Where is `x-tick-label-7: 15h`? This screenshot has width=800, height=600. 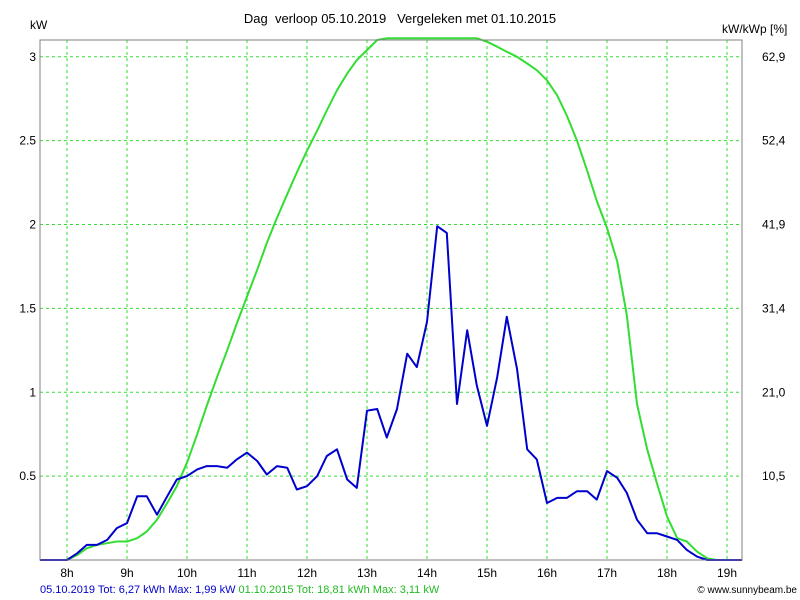 x-tick-label-7: 15h is located at coordinates (487, 573).